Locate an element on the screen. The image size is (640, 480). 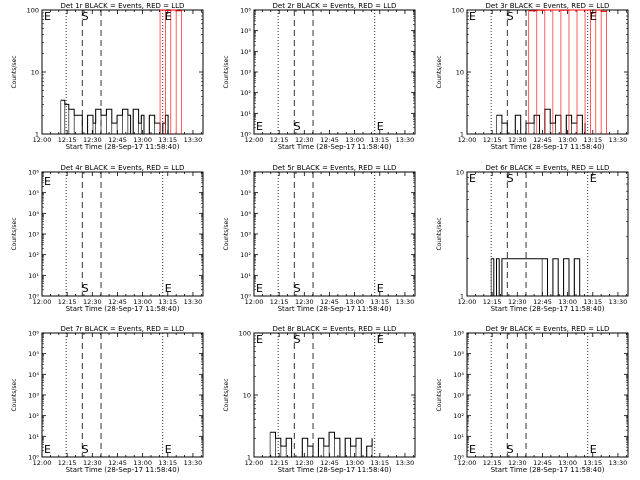
chart-title: Det 7r BLACK = Events, RED = LLD is located at coordinates (123, 329).